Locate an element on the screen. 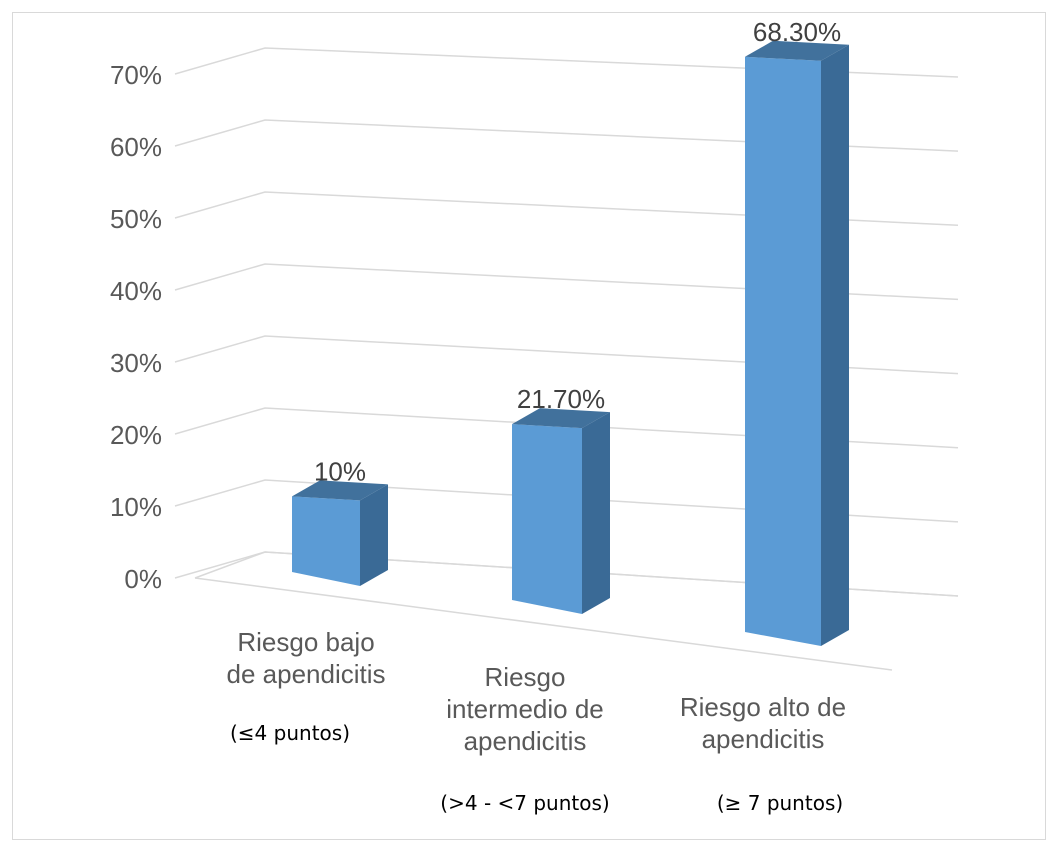 The image size is (1057, 852). category-label: Riesgo bajo is located at coordinates (305, 642).